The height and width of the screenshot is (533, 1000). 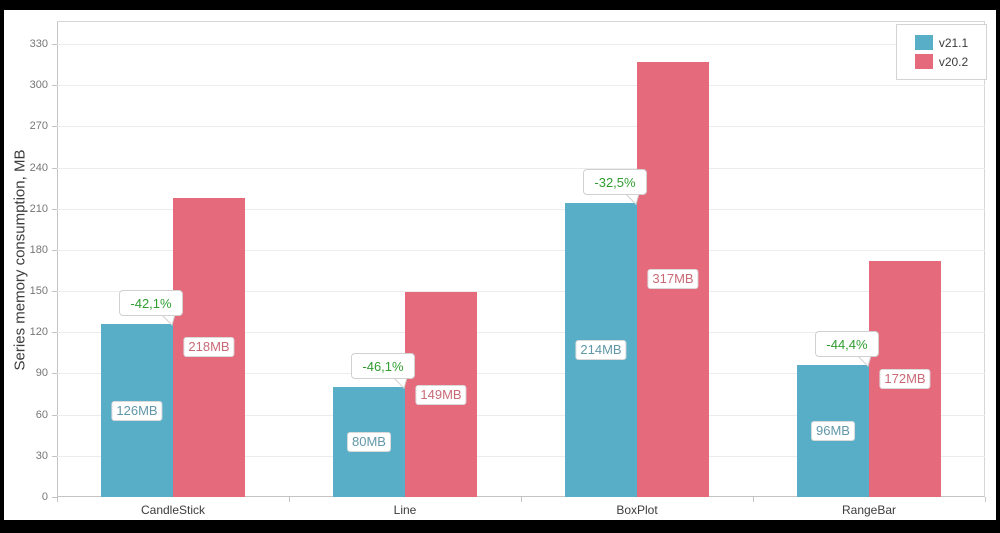 What do you see at coordinates (369, 442) in the screenshot?
I see `value-label: 80MB` at bounding box center [369, 442].